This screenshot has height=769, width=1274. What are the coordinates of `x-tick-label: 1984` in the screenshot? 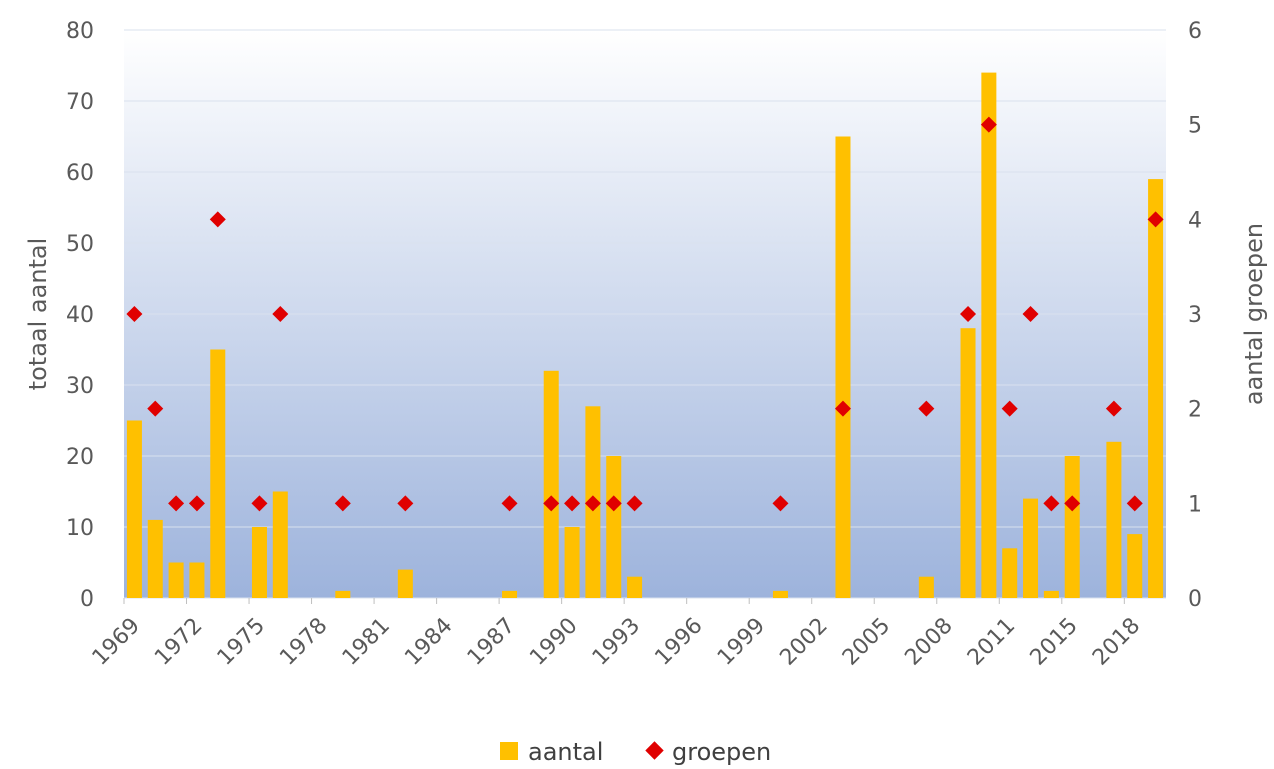 It's located at (428, 641).